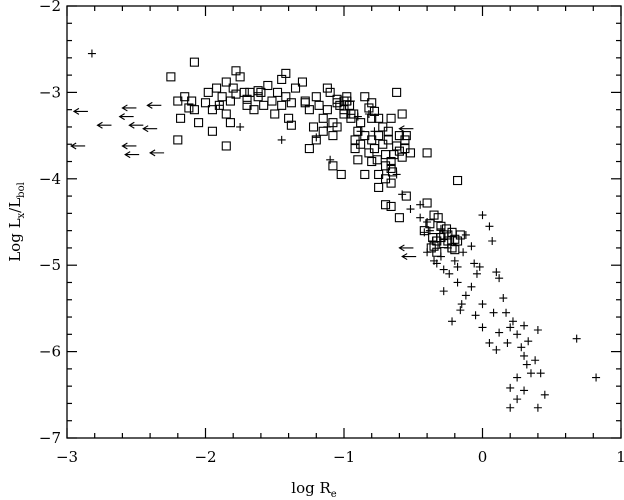 The height and width of the screenshot is (500, 624). I want to click on y-axis-label-sep: /L, so click(15, 205).